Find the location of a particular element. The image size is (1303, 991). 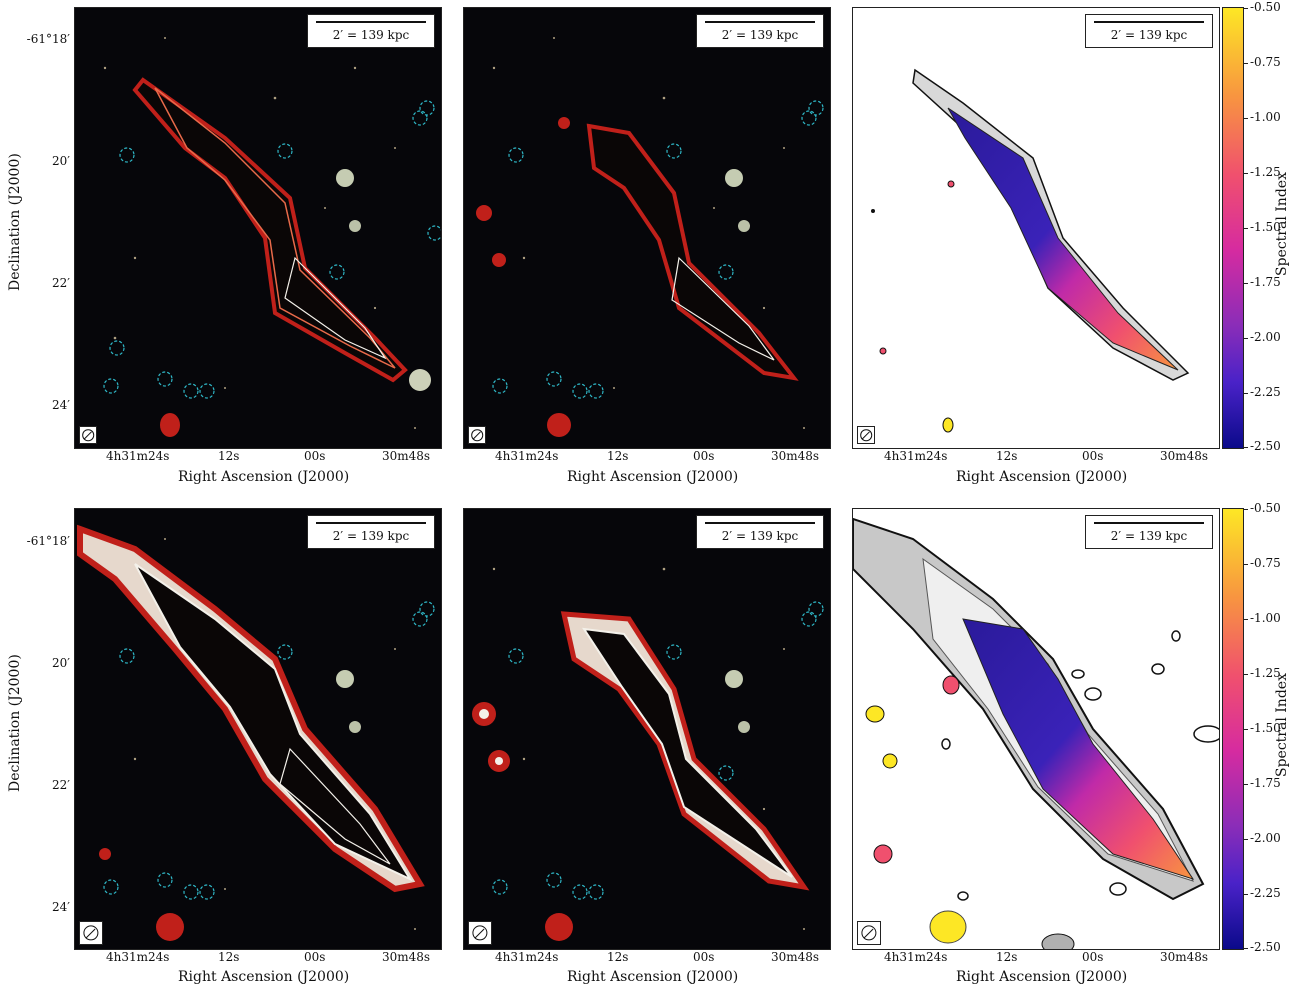

colorbar-top is located at coordinates (1233, 228).